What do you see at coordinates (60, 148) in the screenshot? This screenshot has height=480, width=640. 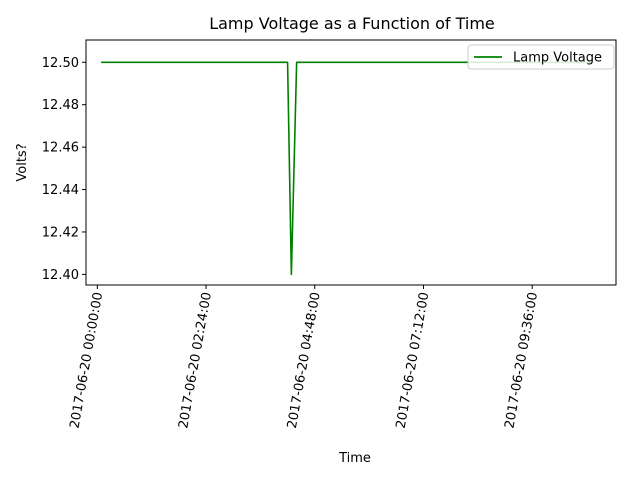 I see `y-tick-label: 12.46` at bounding box center [60, 148].